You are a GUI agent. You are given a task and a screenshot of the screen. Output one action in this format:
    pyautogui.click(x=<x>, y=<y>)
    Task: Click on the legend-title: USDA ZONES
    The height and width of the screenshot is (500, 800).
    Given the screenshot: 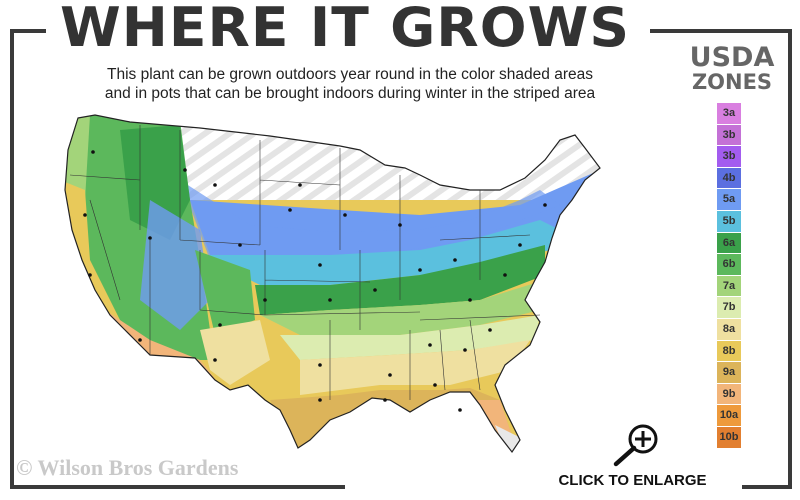 What is the action you would take?
    pyautogui.click(x=732, y=68)
    